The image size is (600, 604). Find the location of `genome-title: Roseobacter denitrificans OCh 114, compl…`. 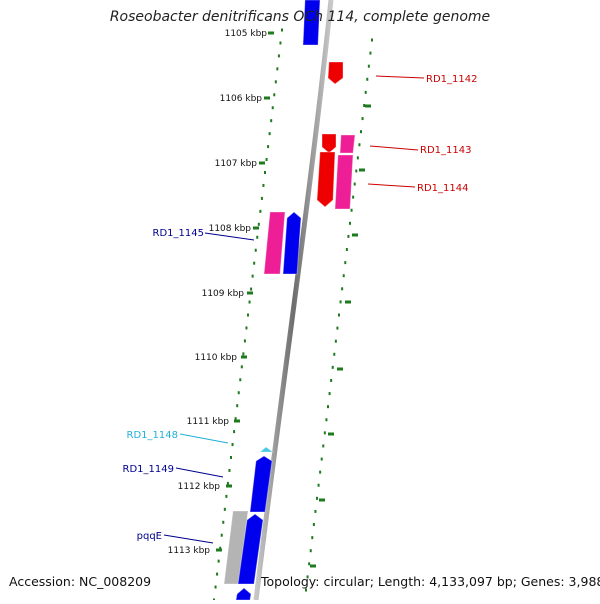

genome-title: Roseobacter denitrificans OCh 114, compl… is located at coordinates (300, 17).